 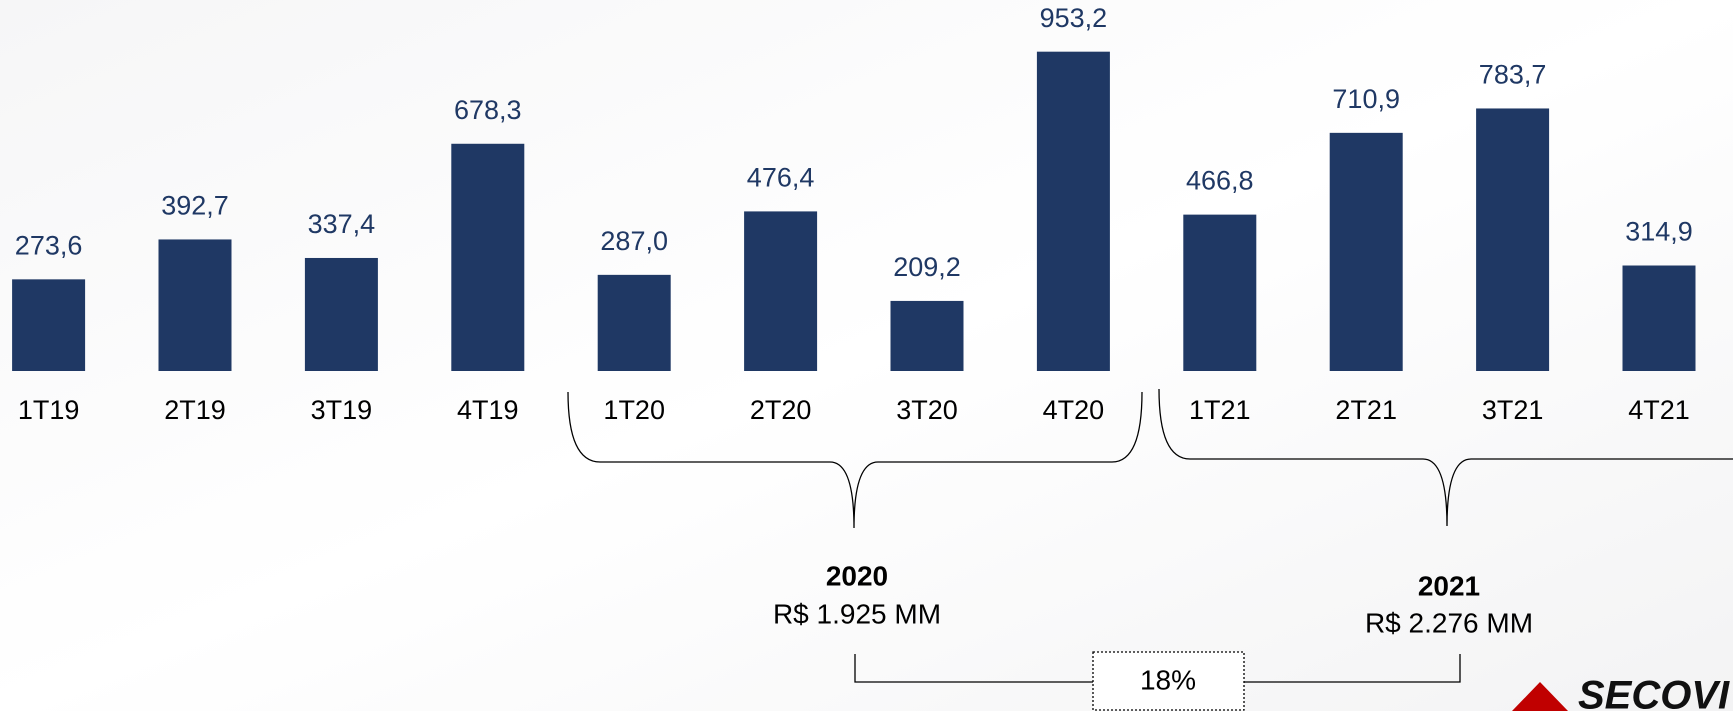 What do you see at coordinates (857, 613) in the screenshot?
I see `annotation-text: R$ 1.925 MM` at bounding box center [857, 613].